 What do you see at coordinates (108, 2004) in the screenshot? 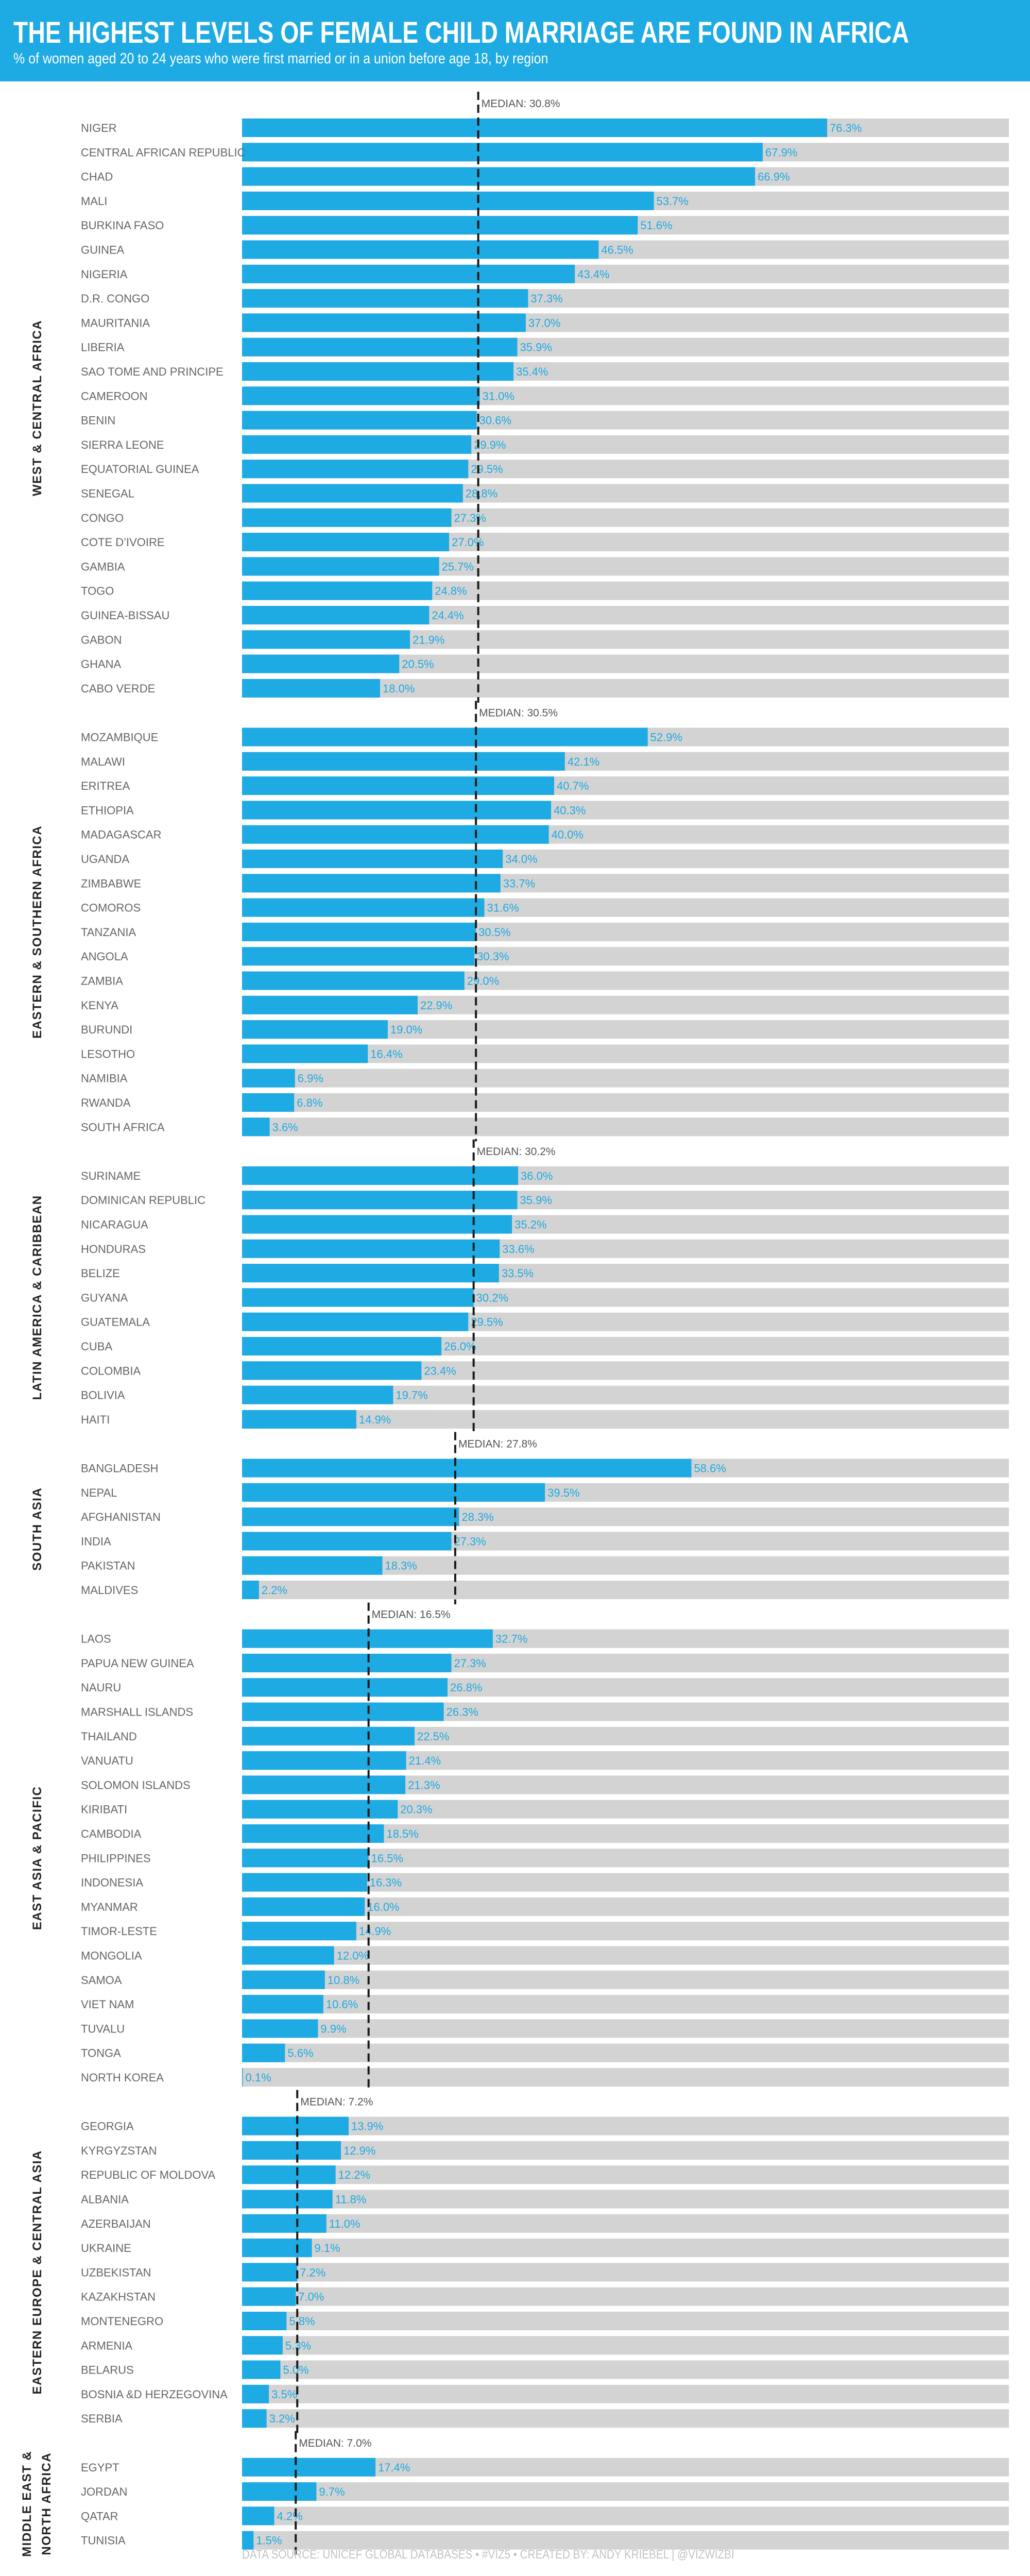
I see `country-label: VIET NAM` at bounding box center [108, 2004].